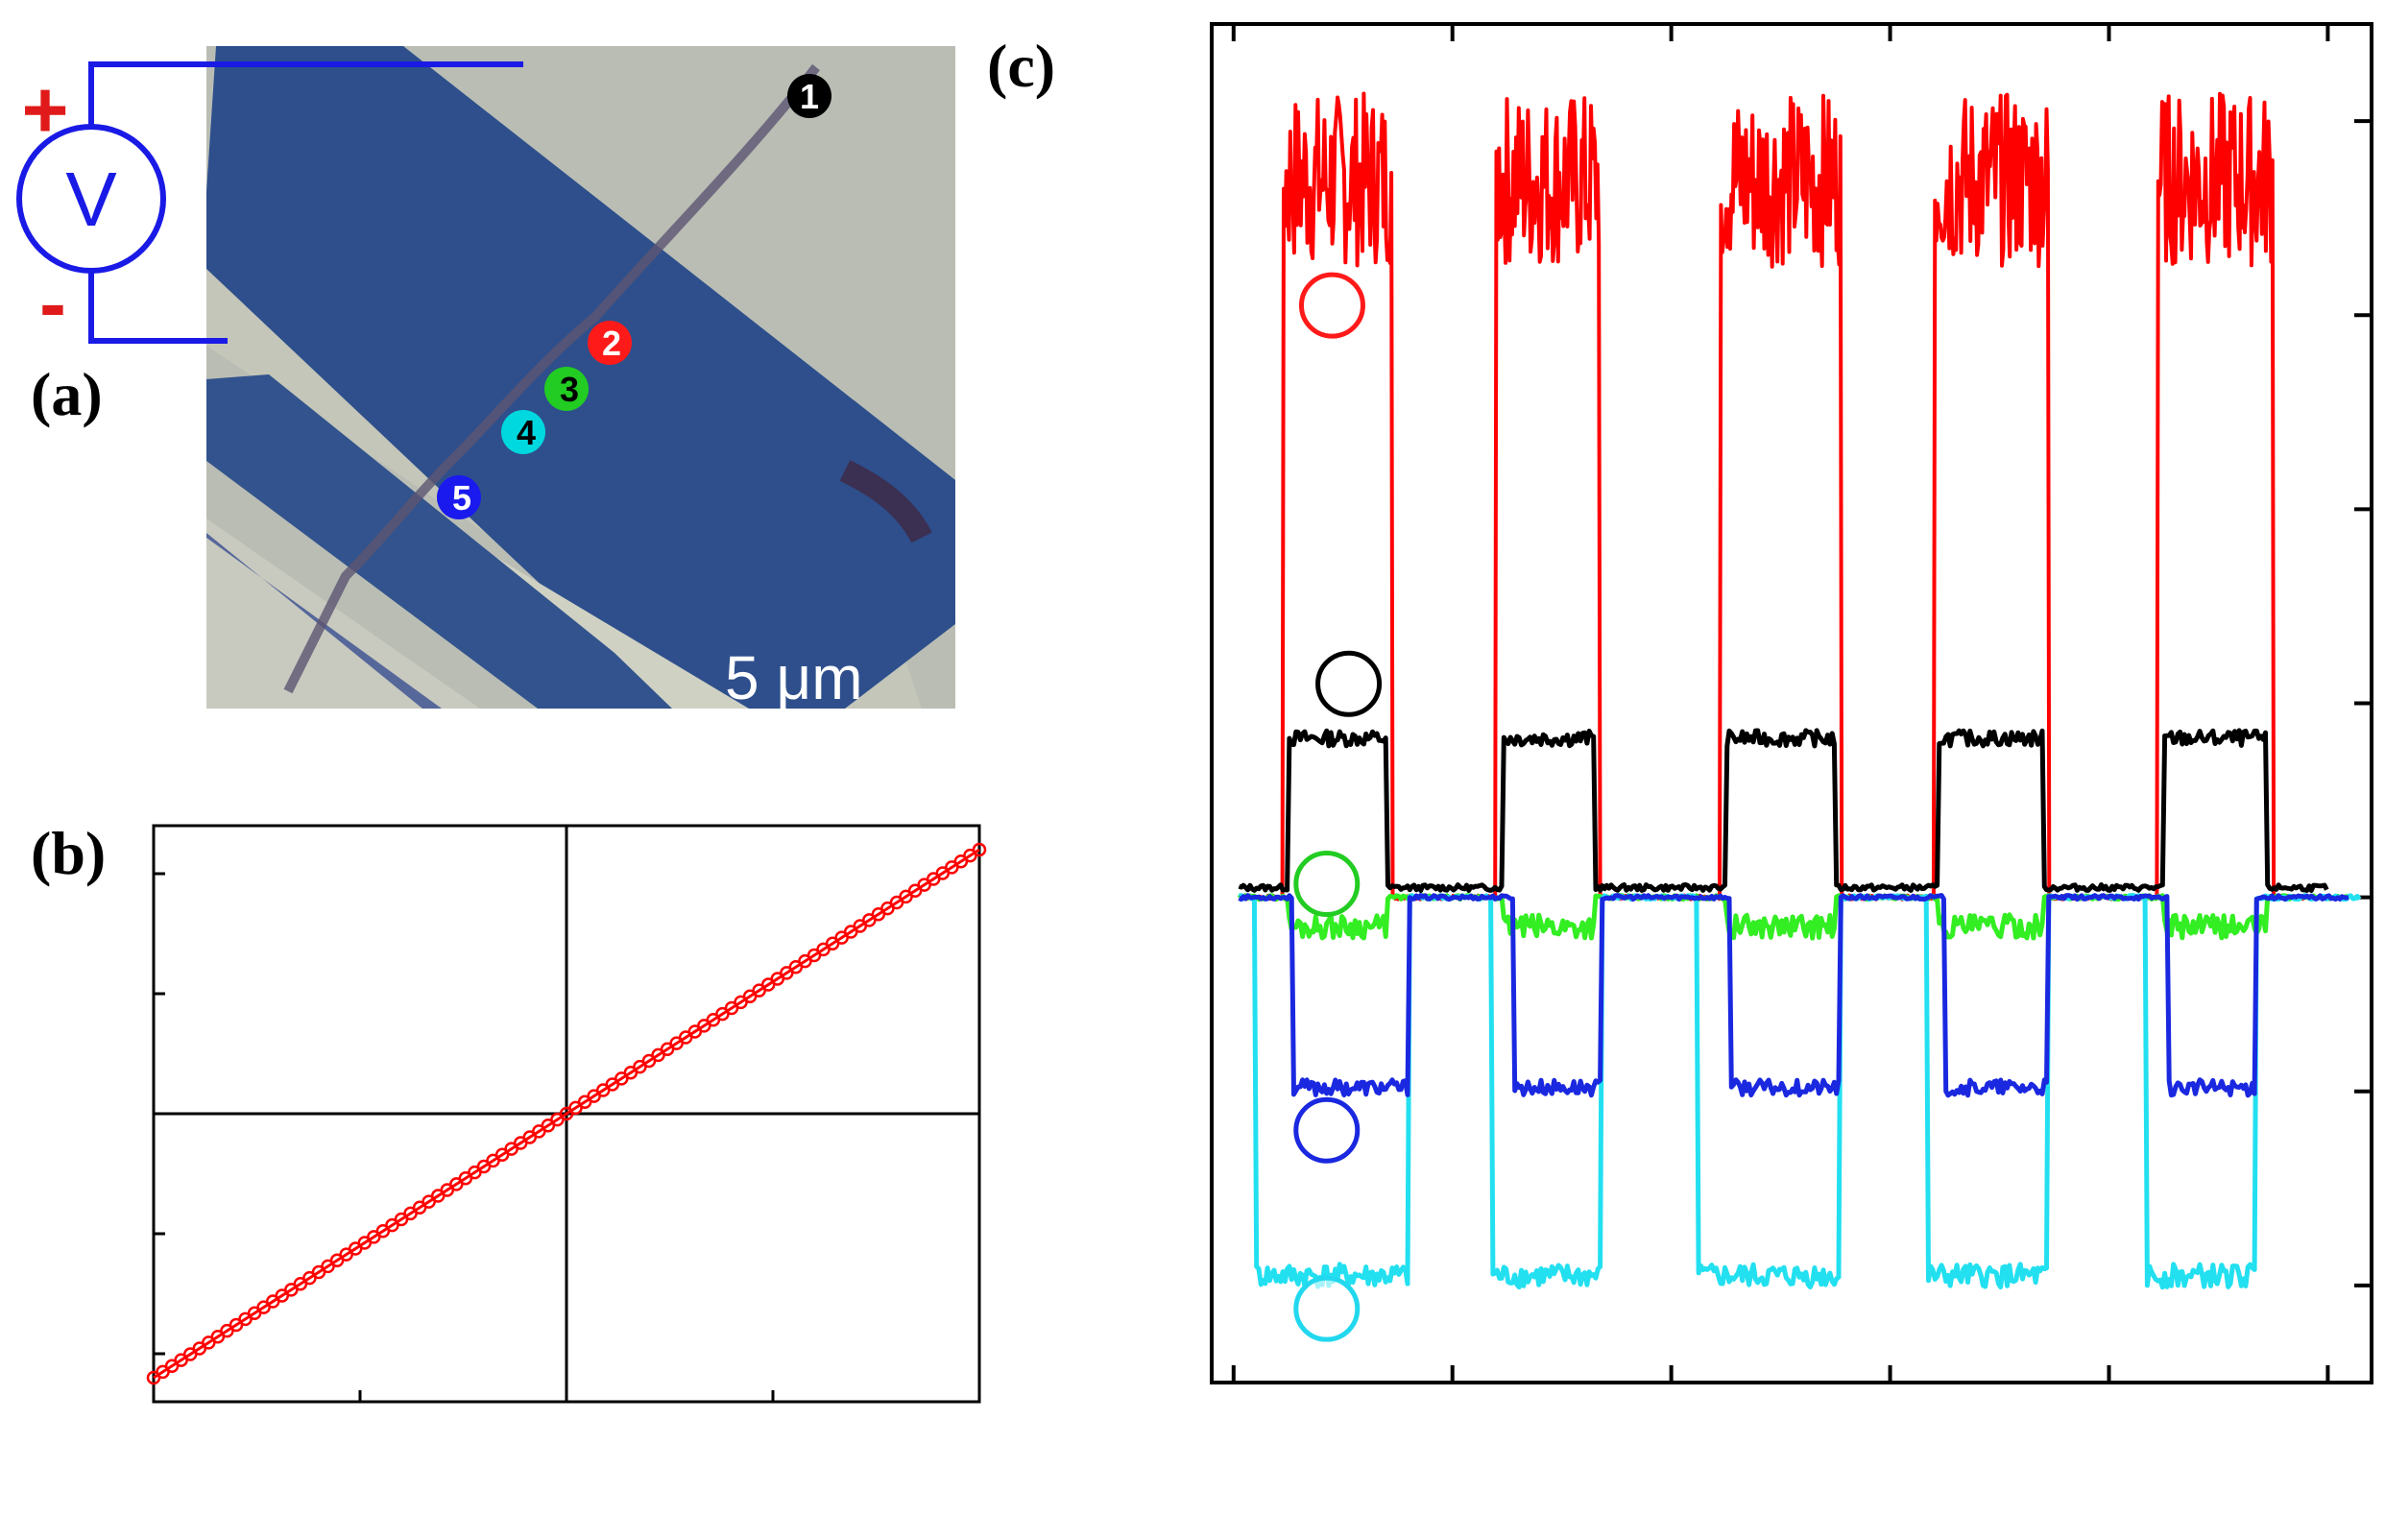 The image size is (2385, 1540). What do you see at coordinates (68, 853) in the screenshot?
I see `panel-b-label: (b)` at bounding box center [68, 853].